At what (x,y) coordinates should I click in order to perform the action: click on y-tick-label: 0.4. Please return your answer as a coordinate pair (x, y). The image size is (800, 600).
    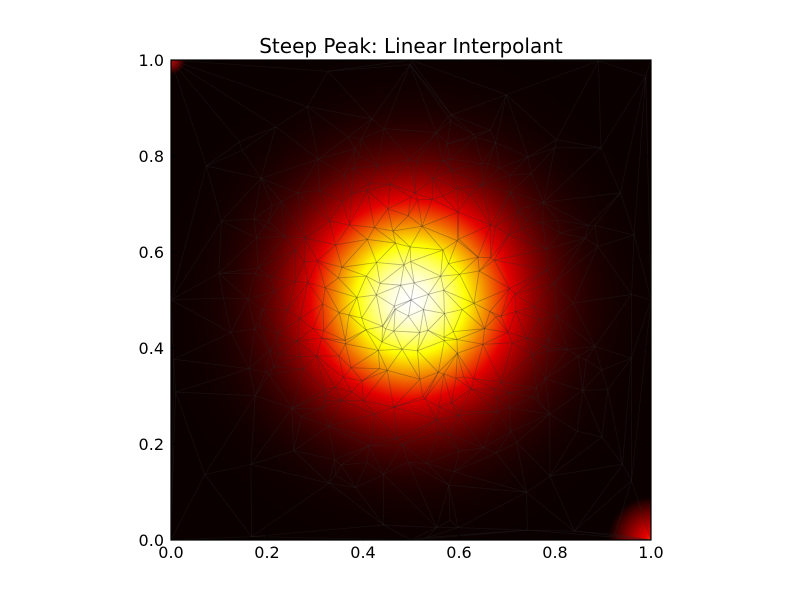
    Looking at the image, I should click on (151, 348).